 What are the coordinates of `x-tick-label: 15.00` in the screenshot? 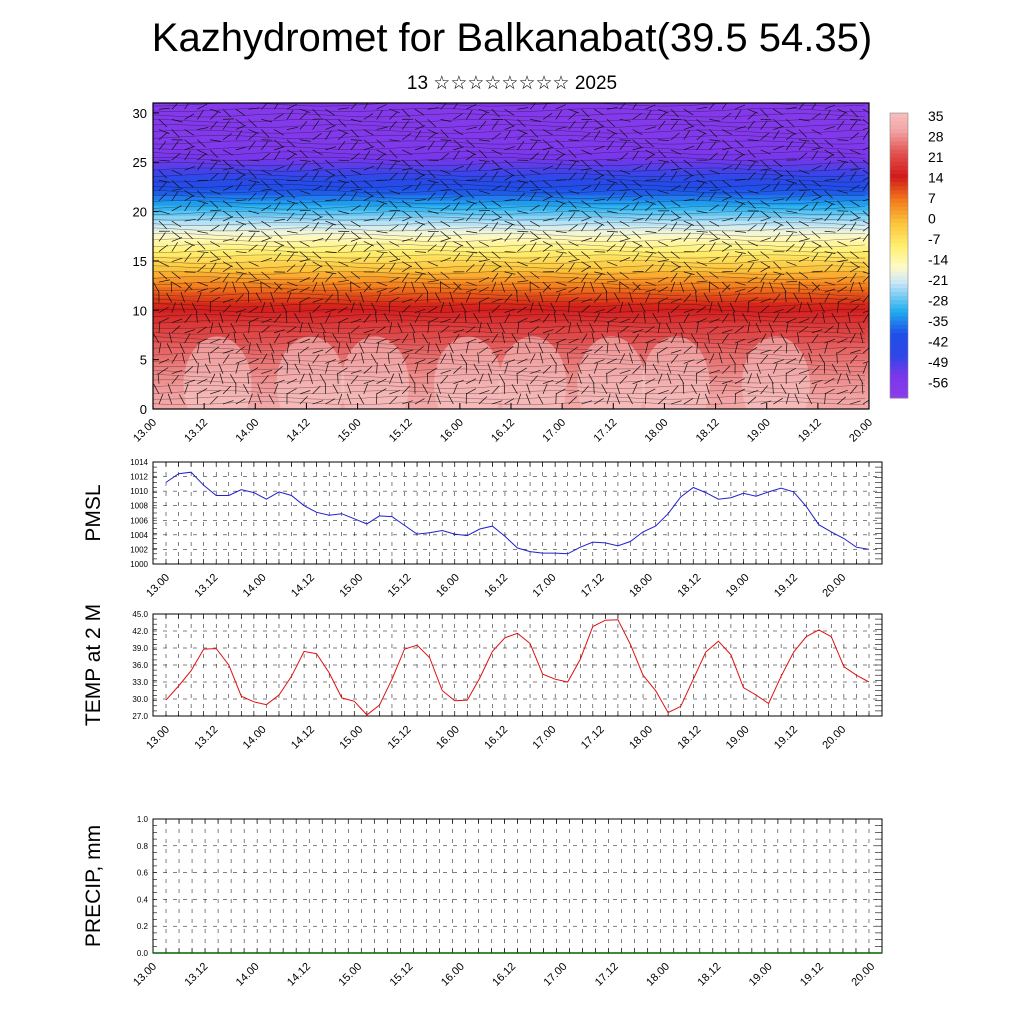 It's located at (351, 738).